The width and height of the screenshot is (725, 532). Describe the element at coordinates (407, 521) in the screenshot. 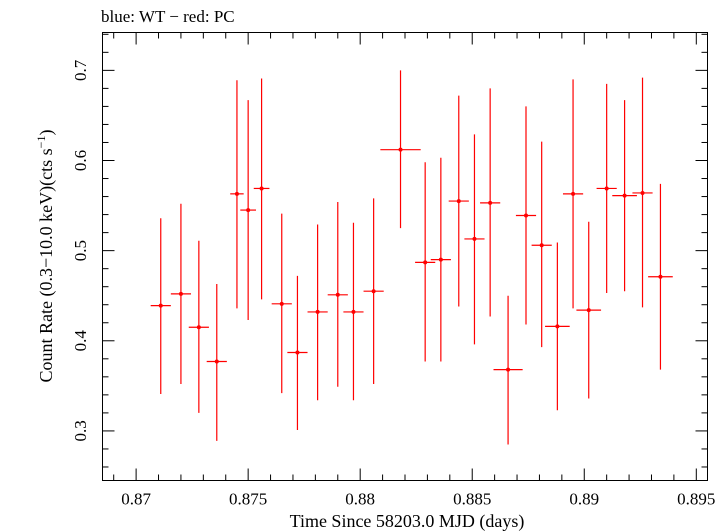

I see `x-axis-label: Time Since 58203.0 MJD (days)` at that location.